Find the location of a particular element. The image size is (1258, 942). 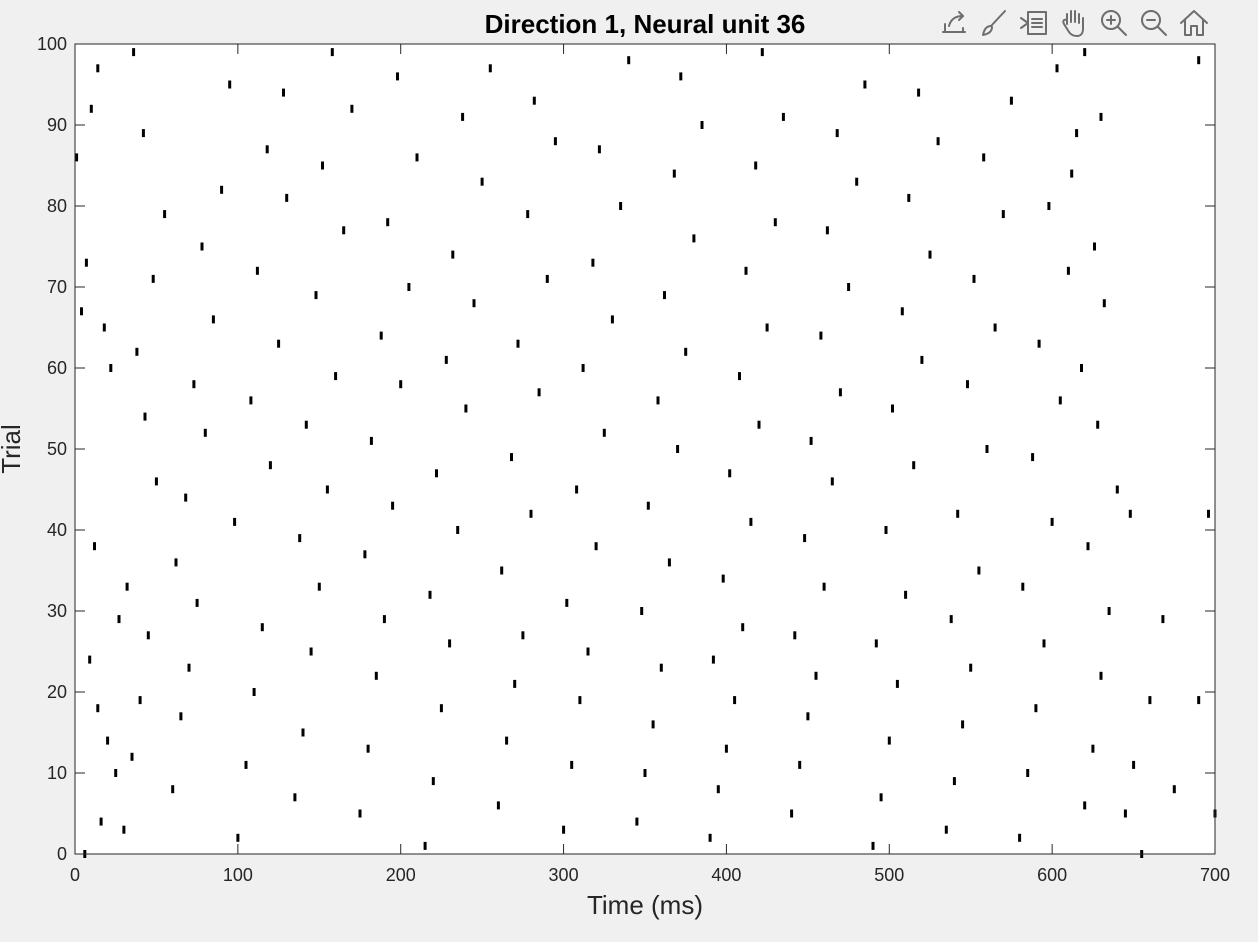

zoom-in-button is located at coordinates (1114, 23).